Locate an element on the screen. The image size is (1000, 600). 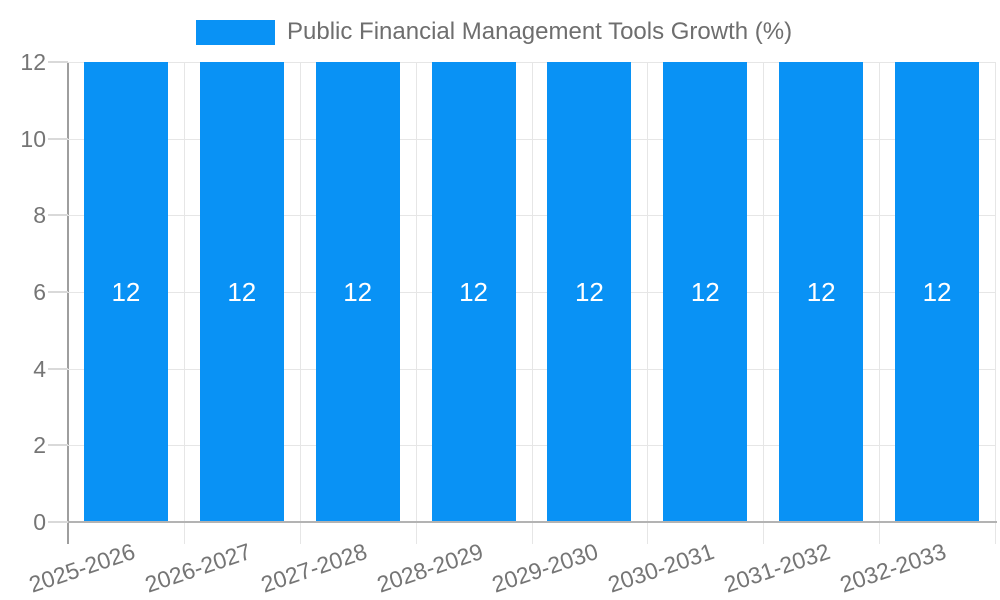
y-tick-label: 4 is located at coordinates (39, 368).